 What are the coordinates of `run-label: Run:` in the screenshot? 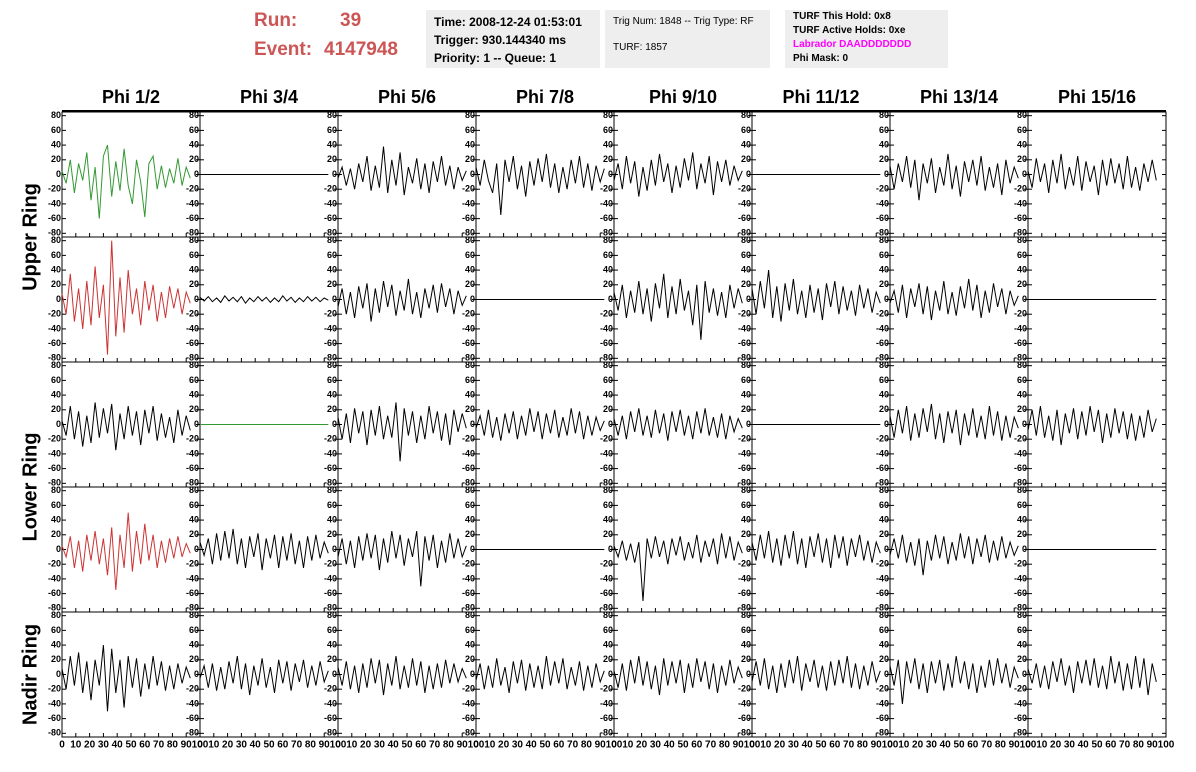 It's located at (276, 20).